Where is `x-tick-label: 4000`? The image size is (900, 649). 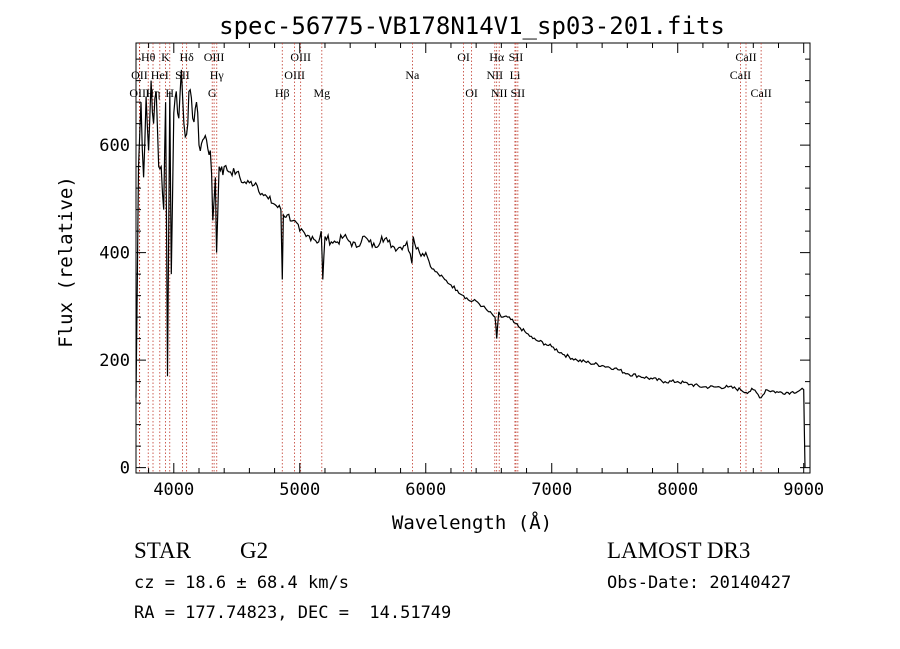 x-tick-label: 4000 is located at coordinates (173, 490).